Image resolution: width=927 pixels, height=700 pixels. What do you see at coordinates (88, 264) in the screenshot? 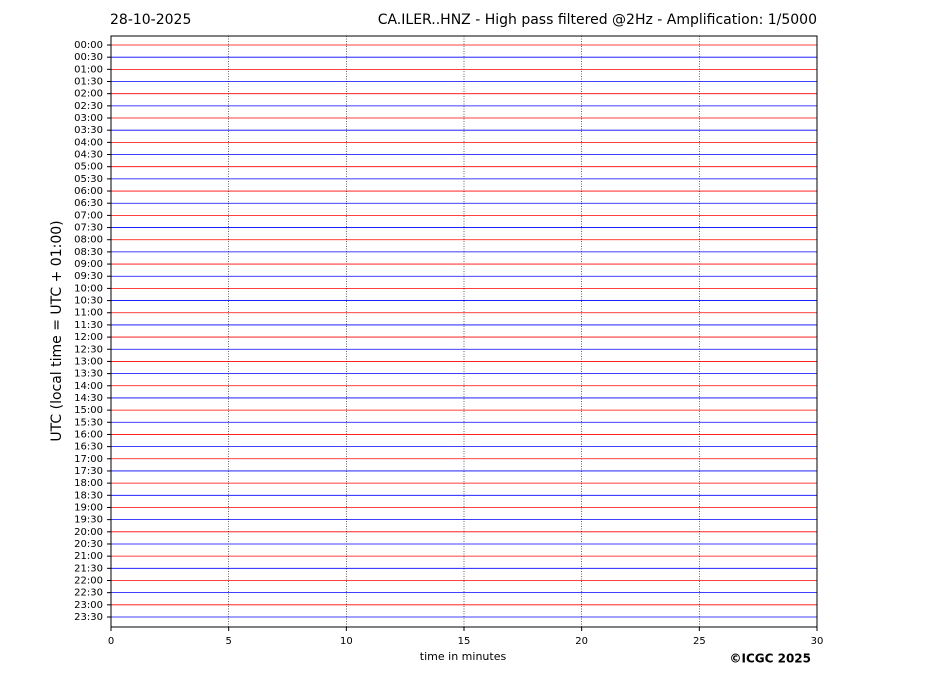
I see `y-tick-label: 09:00` at bounding box center [88, 264].